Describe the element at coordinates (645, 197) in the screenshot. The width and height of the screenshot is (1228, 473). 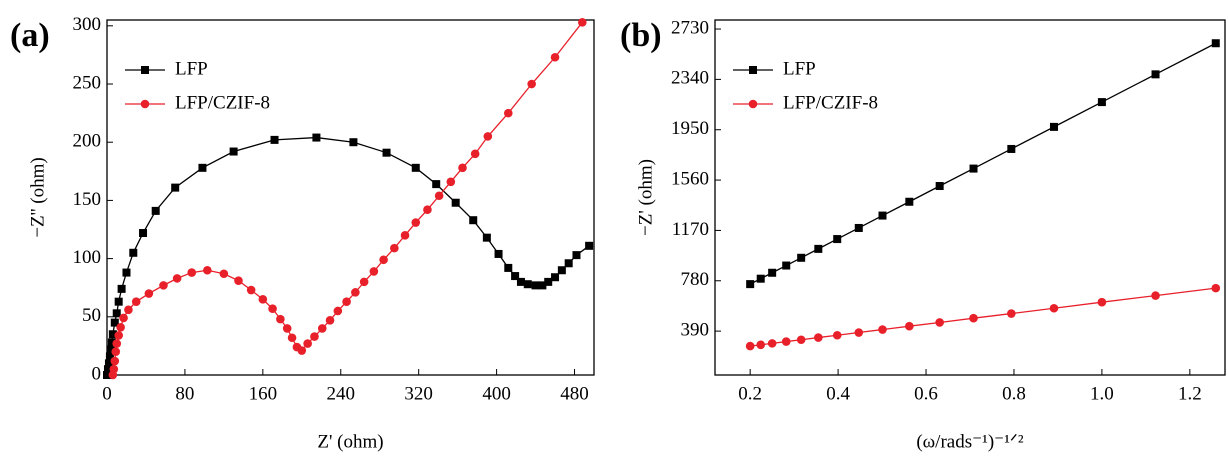
I see `y-axis-label: −Z' (ohm)` at that location.